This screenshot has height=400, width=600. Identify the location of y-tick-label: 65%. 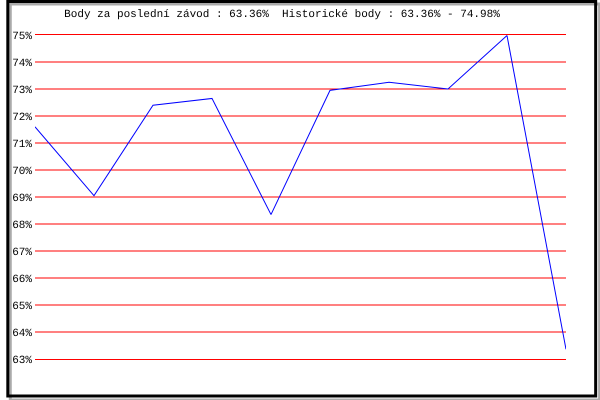
(22, 306).